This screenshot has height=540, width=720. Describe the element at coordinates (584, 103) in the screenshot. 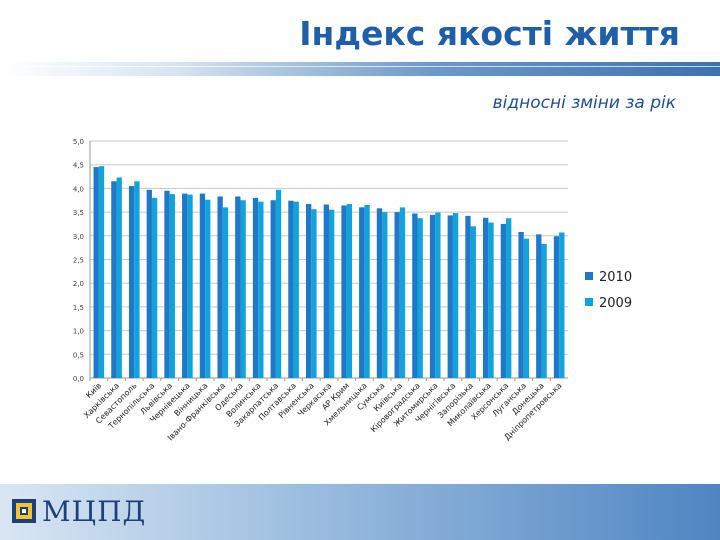

I see `page-subtitle: відносні зміни за рік` at that location.